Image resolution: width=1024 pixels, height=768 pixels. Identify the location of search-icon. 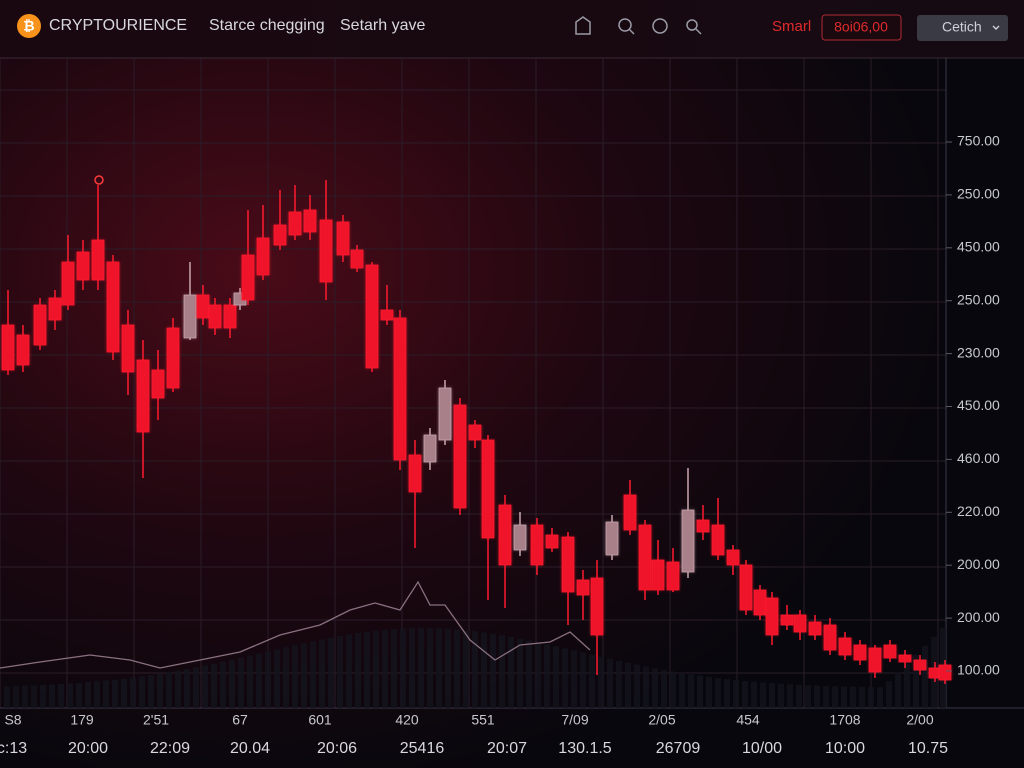
(625, 25).